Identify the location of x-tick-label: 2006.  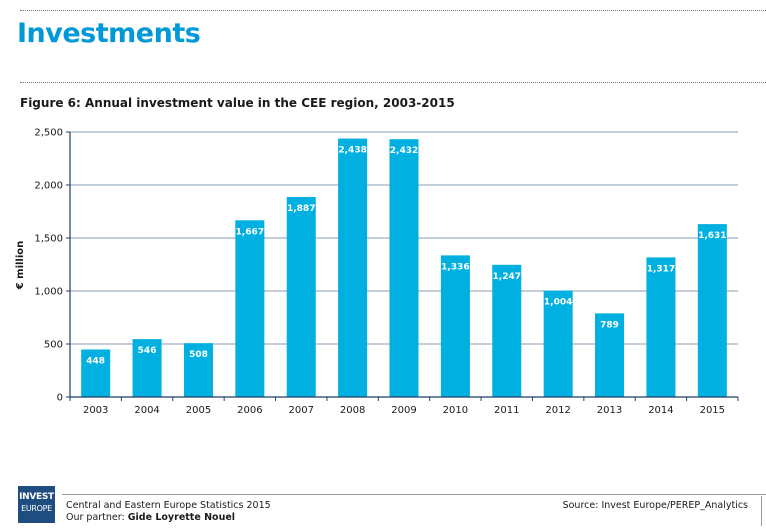
(249, 410).